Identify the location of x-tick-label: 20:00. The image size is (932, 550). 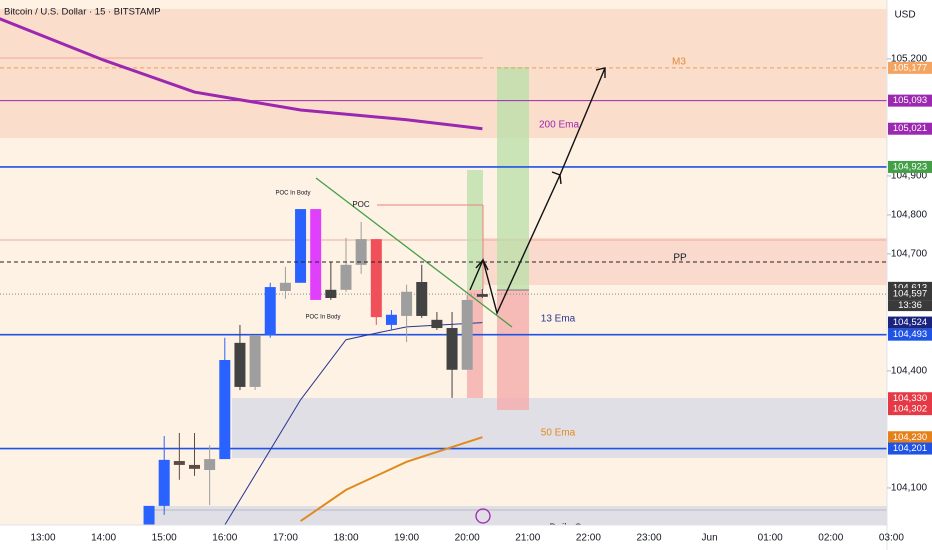
(467, 538).